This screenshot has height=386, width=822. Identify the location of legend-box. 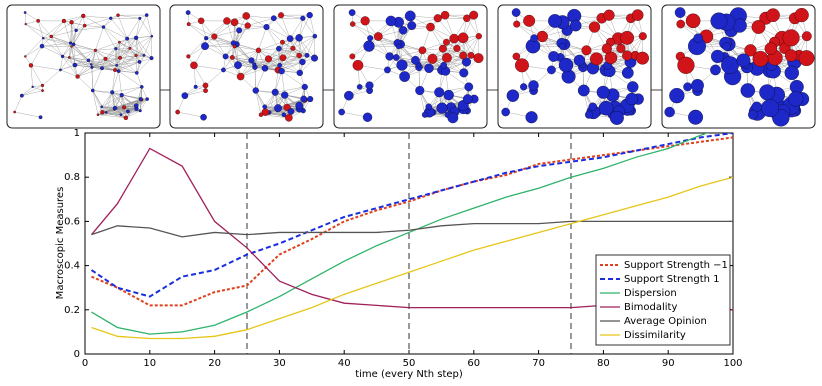
(663, 300).